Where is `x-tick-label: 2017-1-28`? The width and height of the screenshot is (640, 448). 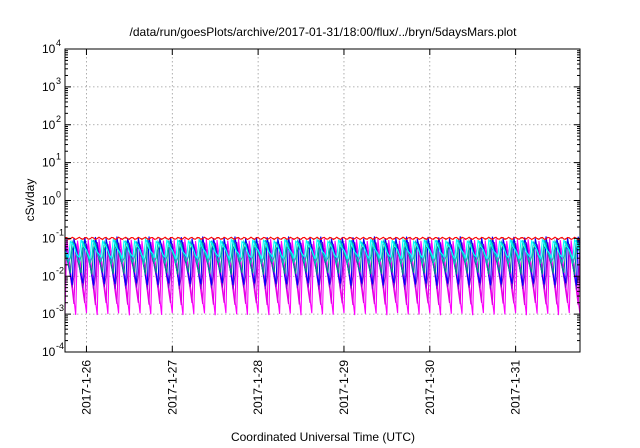 x-tick-label: 2017-1-28 is located at coordinates (258, 387).